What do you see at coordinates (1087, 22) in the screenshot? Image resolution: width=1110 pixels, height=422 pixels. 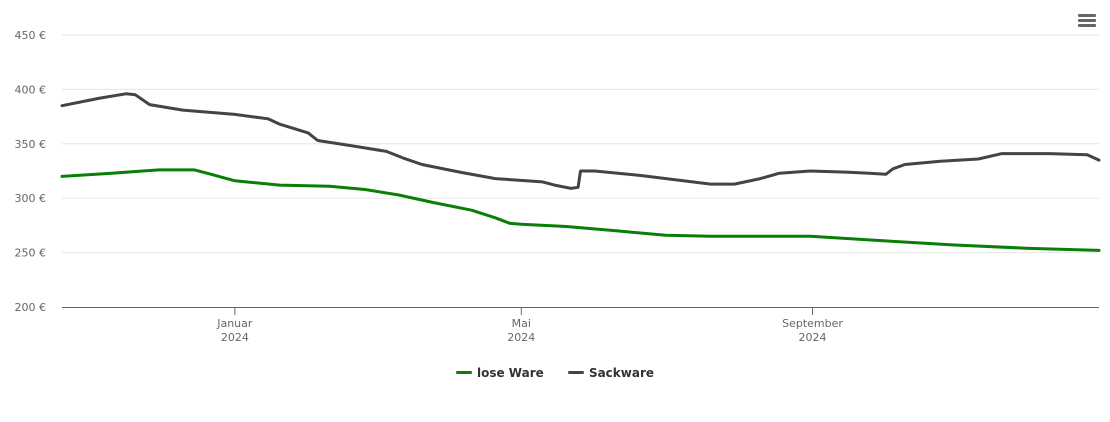 I see `chart-menu-icon` at bounding box center [1087, 22].